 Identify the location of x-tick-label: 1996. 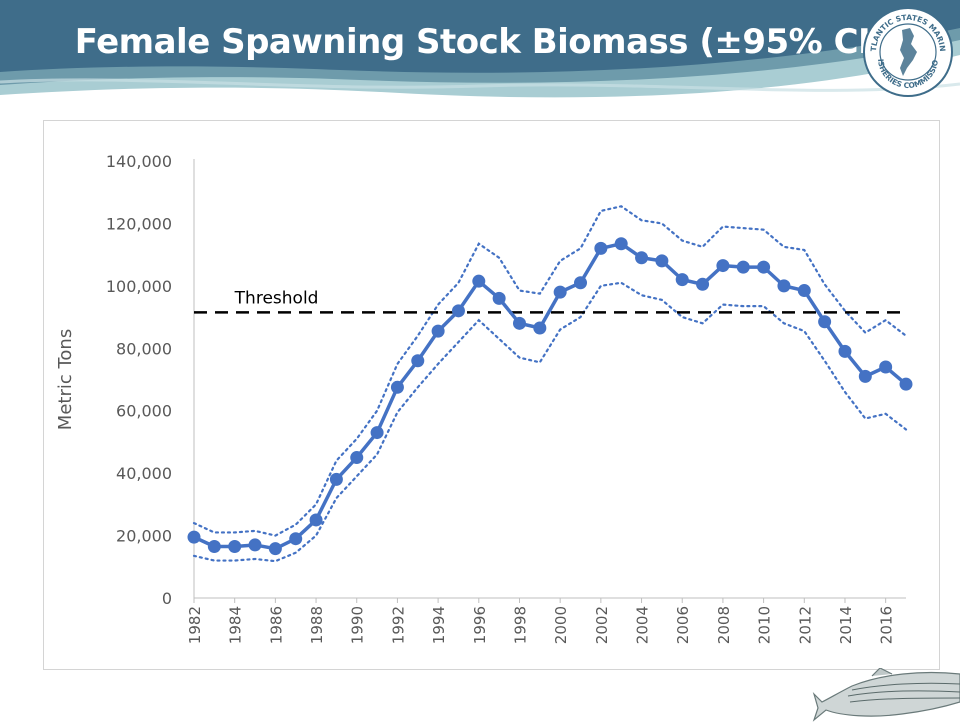
(480, 625).